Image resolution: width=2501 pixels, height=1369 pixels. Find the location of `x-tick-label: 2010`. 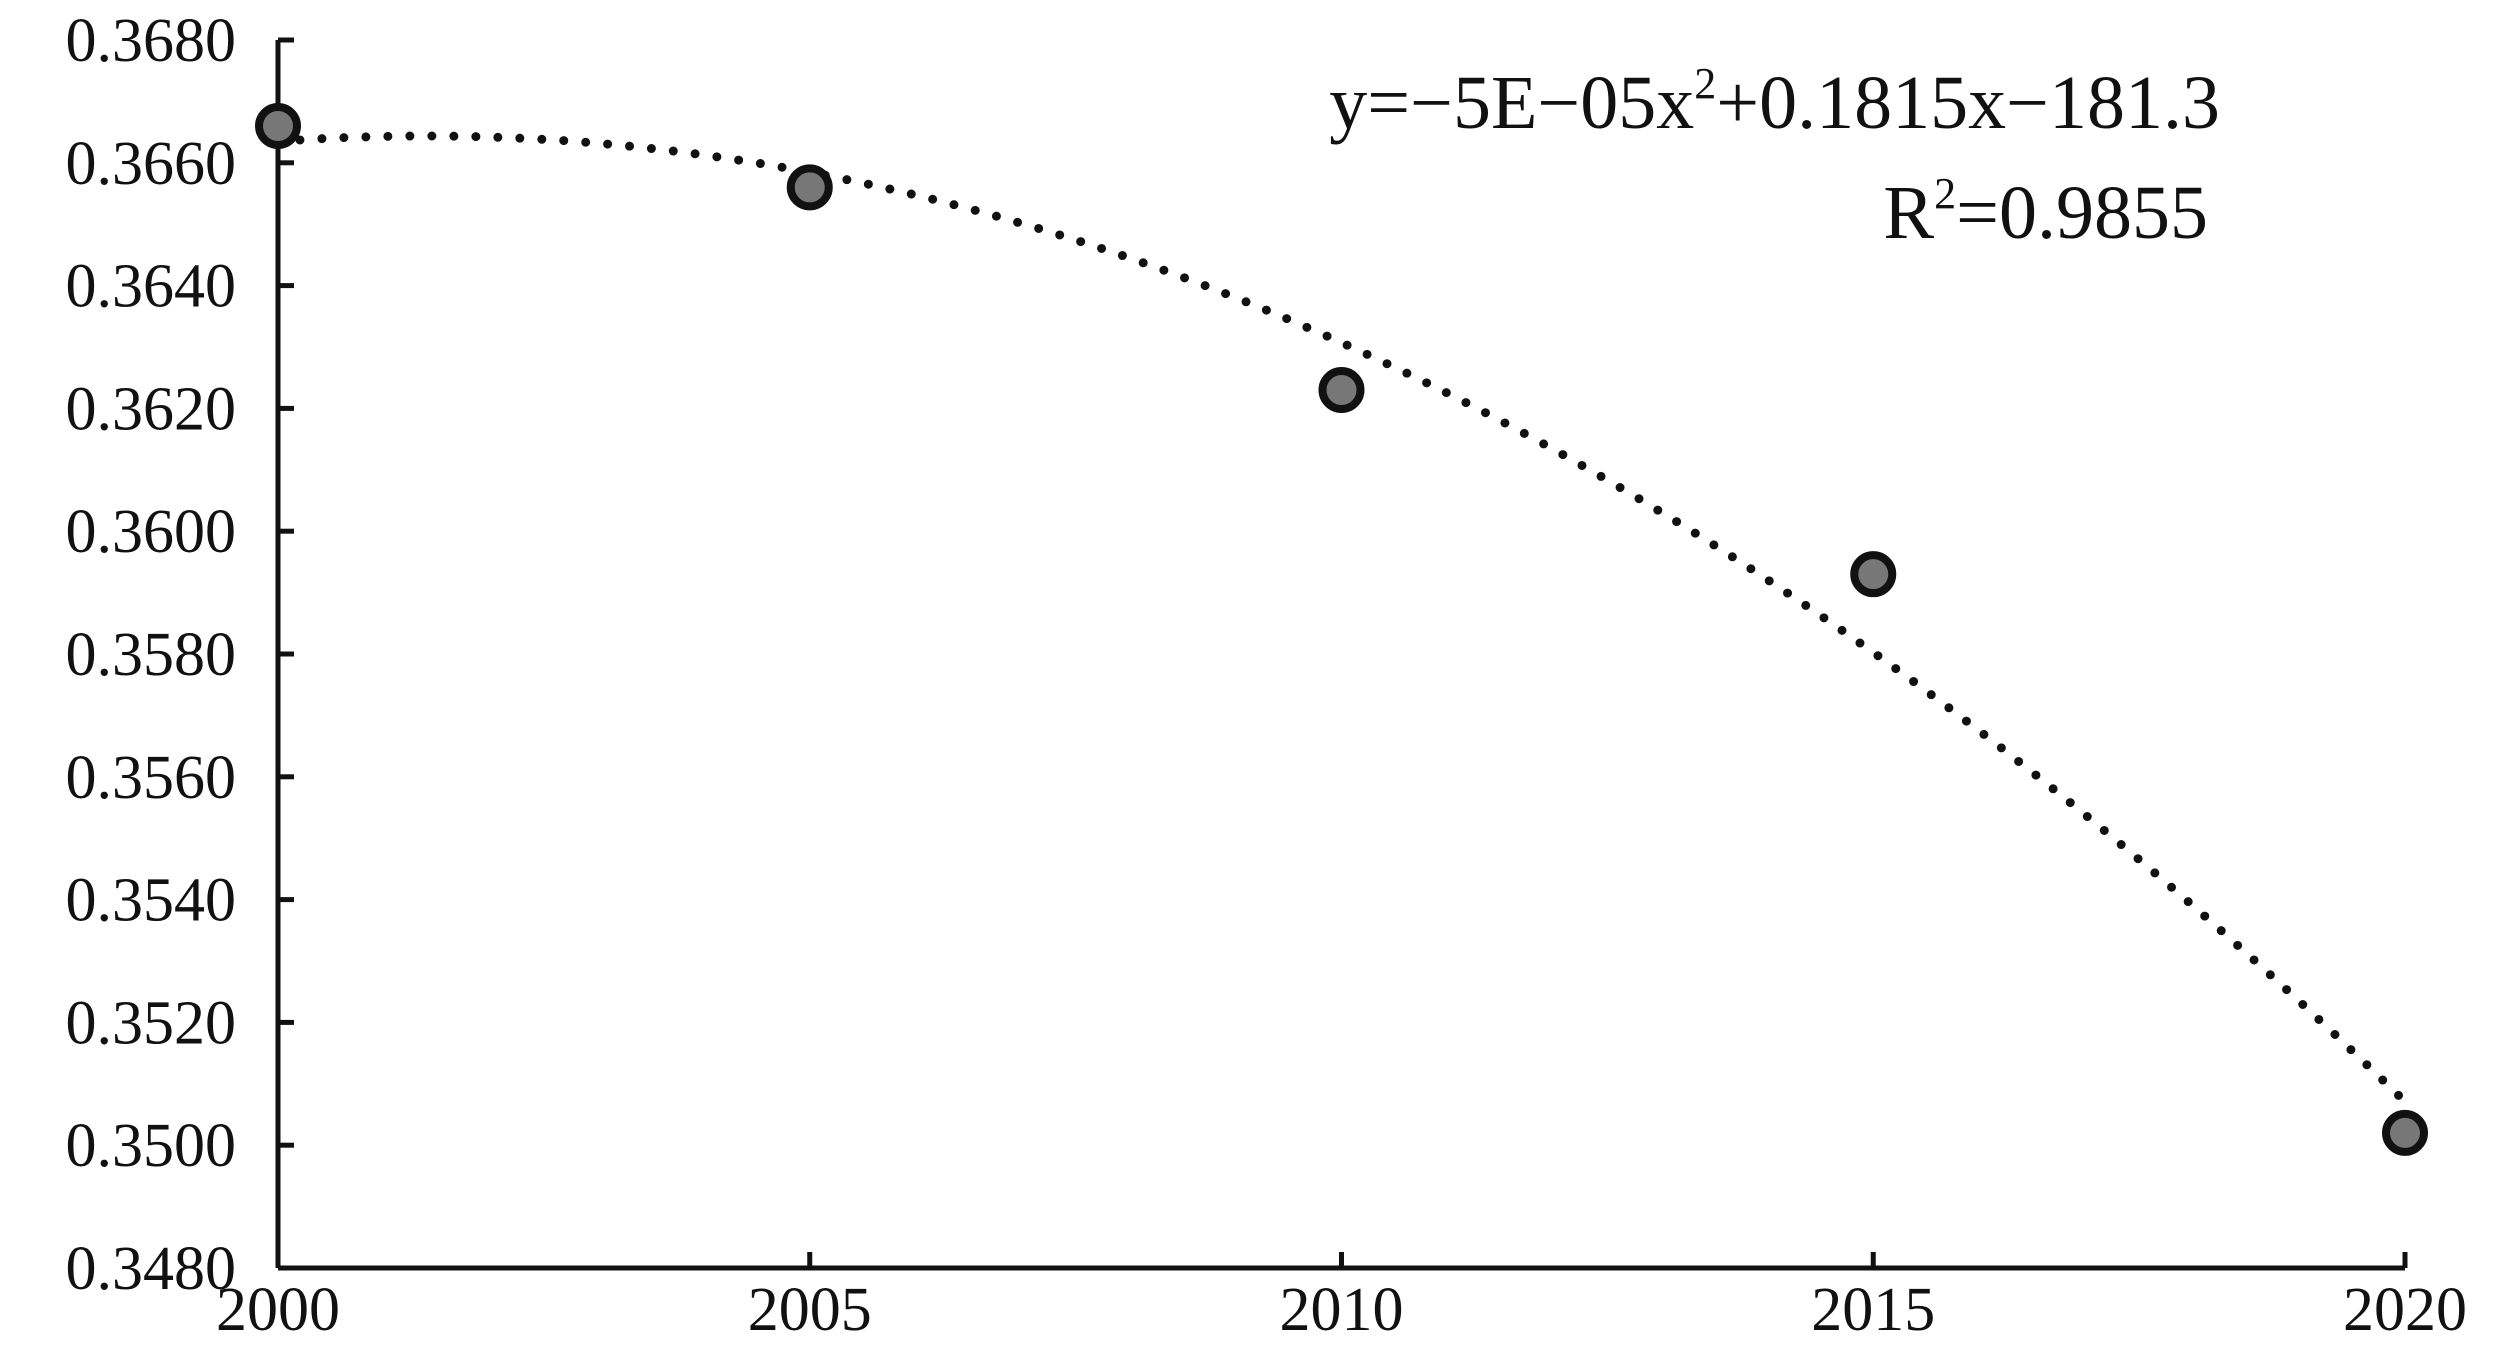

x-tick-label: 2010 is located at coordinates (1342, 1310).